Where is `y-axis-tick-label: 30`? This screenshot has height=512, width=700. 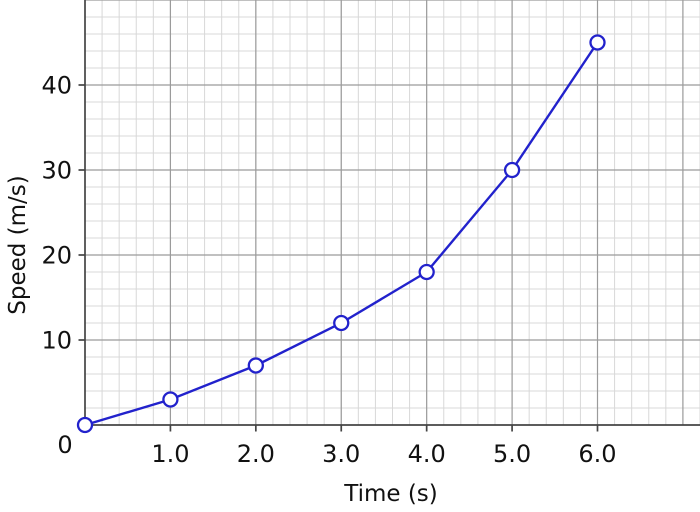 y-axis-tick-label: 30 is located at coordinates (56, 171).